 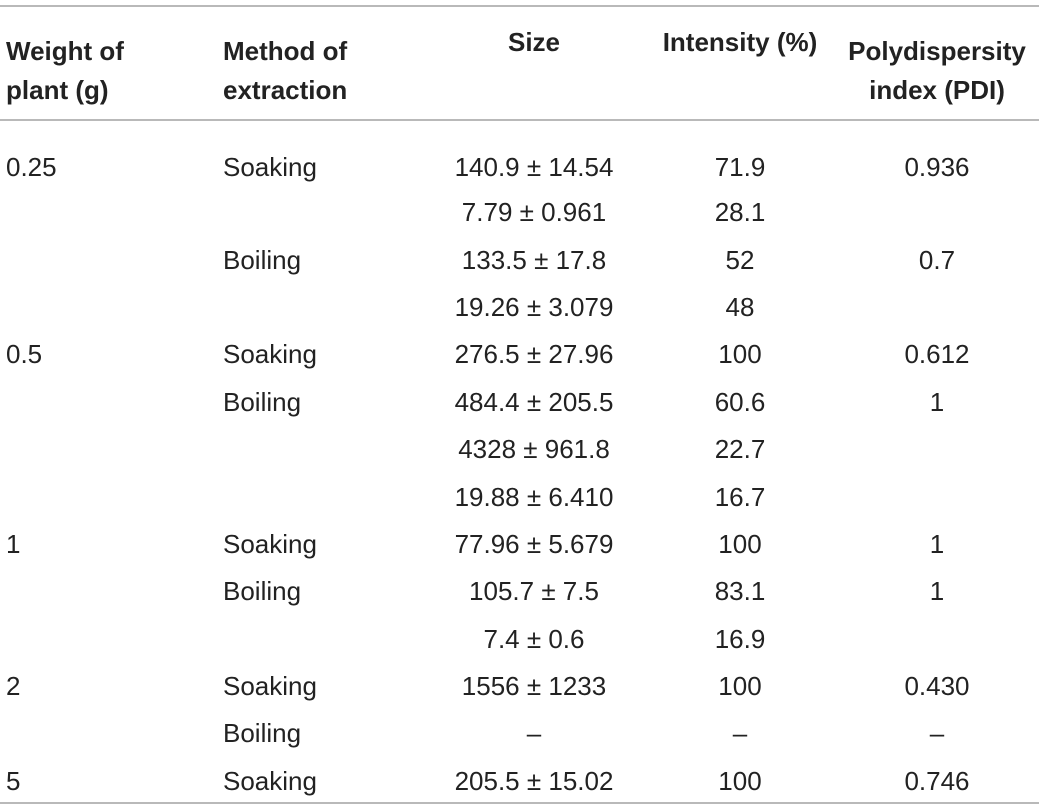 What do you see at coordinates (519, 733) in the screenshot?
I see `table-row: Boiling – – –` at bounding box center [519, 733].